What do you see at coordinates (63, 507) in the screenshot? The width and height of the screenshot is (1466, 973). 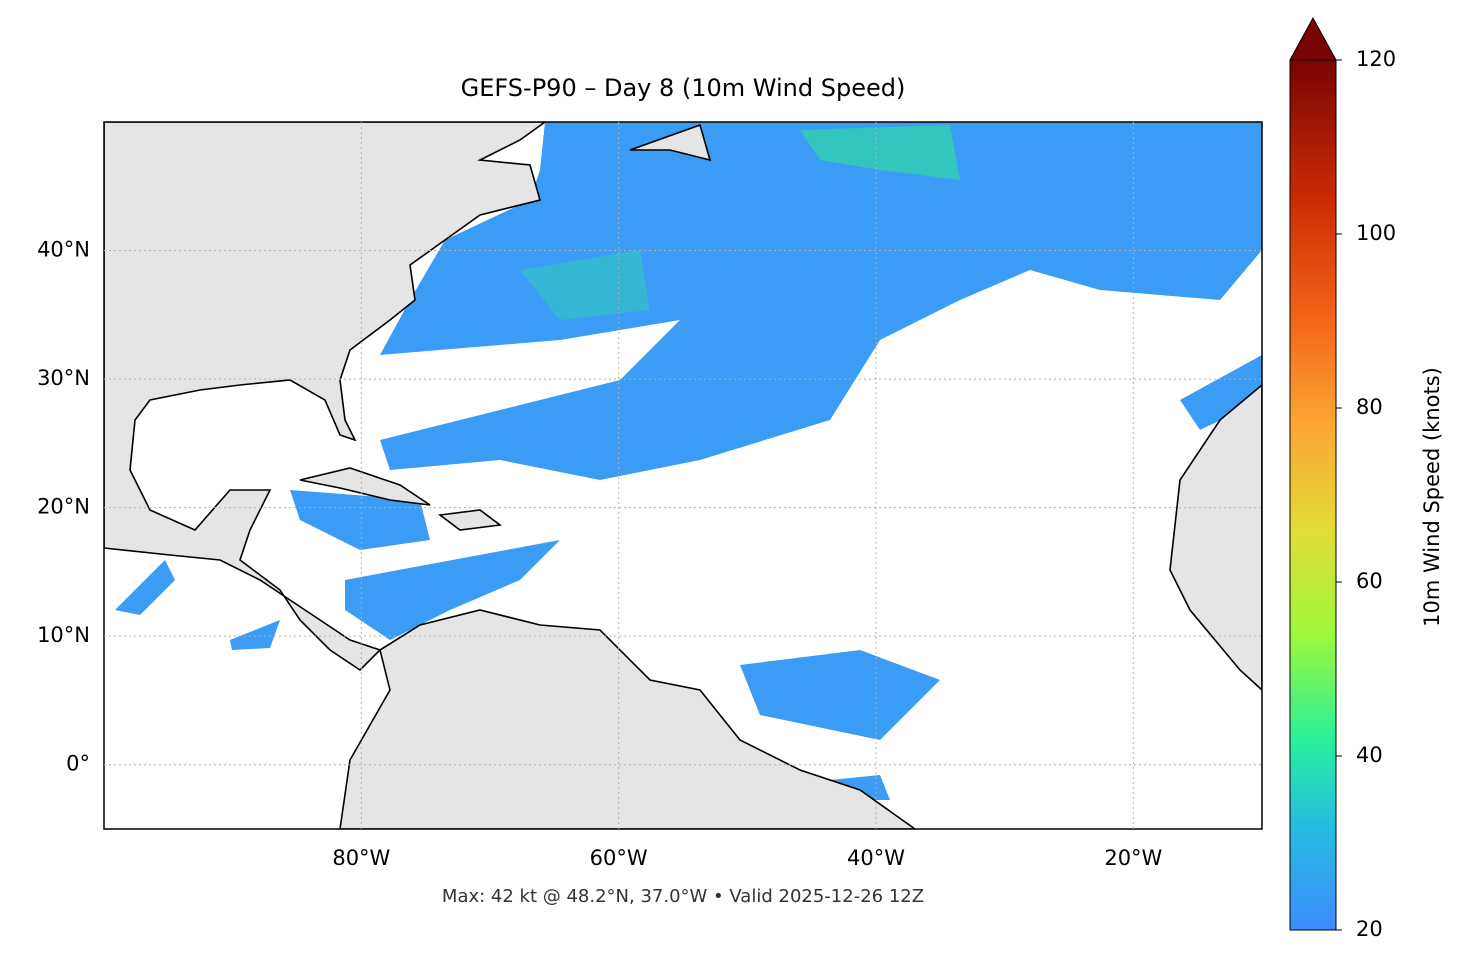 I see `y-tick-label: 20°N` at bounding box center [63, 507].